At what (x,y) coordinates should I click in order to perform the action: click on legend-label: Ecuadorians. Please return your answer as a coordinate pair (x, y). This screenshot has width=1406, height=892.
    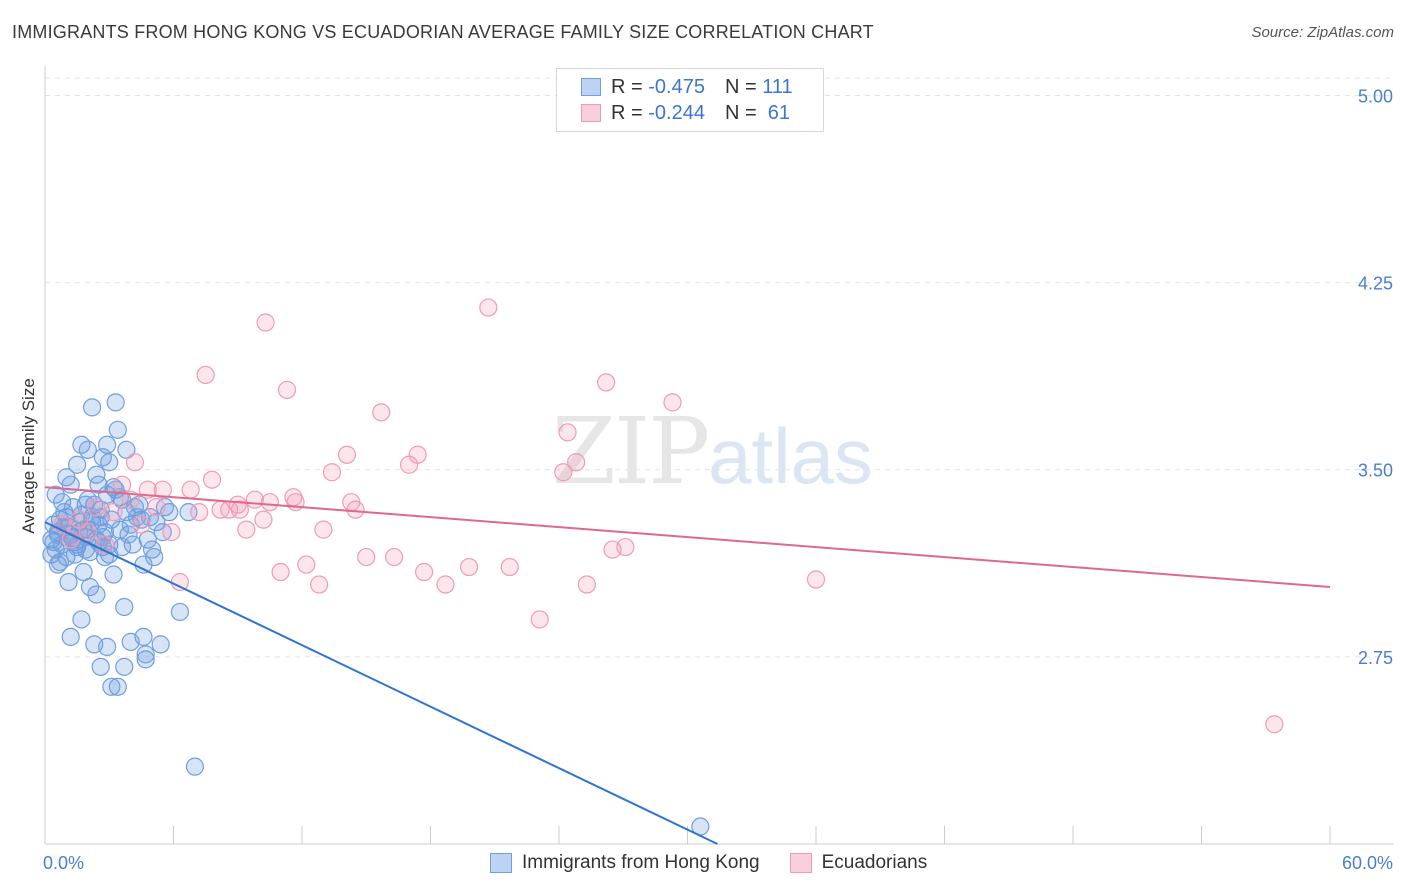
    Looking at the image, I should click on (874, 862).